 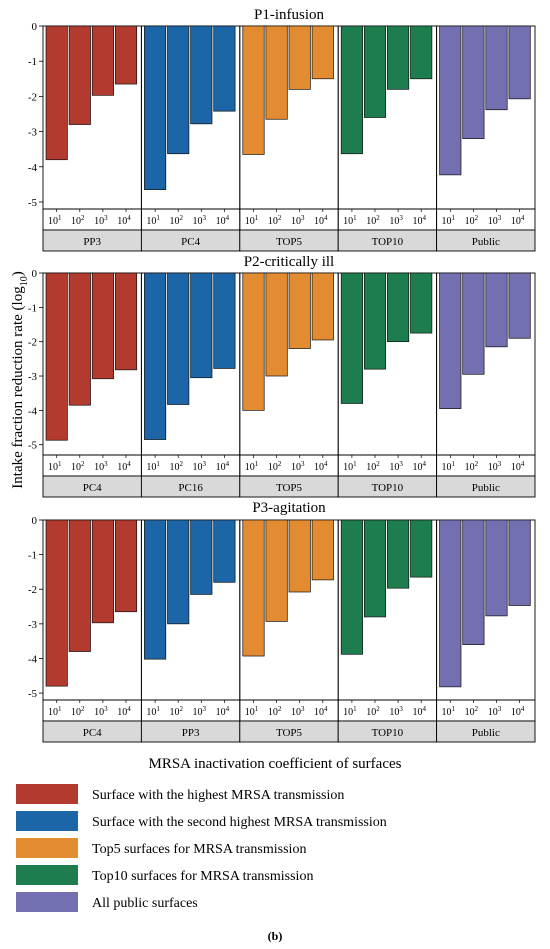 What do you see at coordinates (32, 62) in the screenshot?
I see `y-tick-label: -1` at bounding box center [32, 62].